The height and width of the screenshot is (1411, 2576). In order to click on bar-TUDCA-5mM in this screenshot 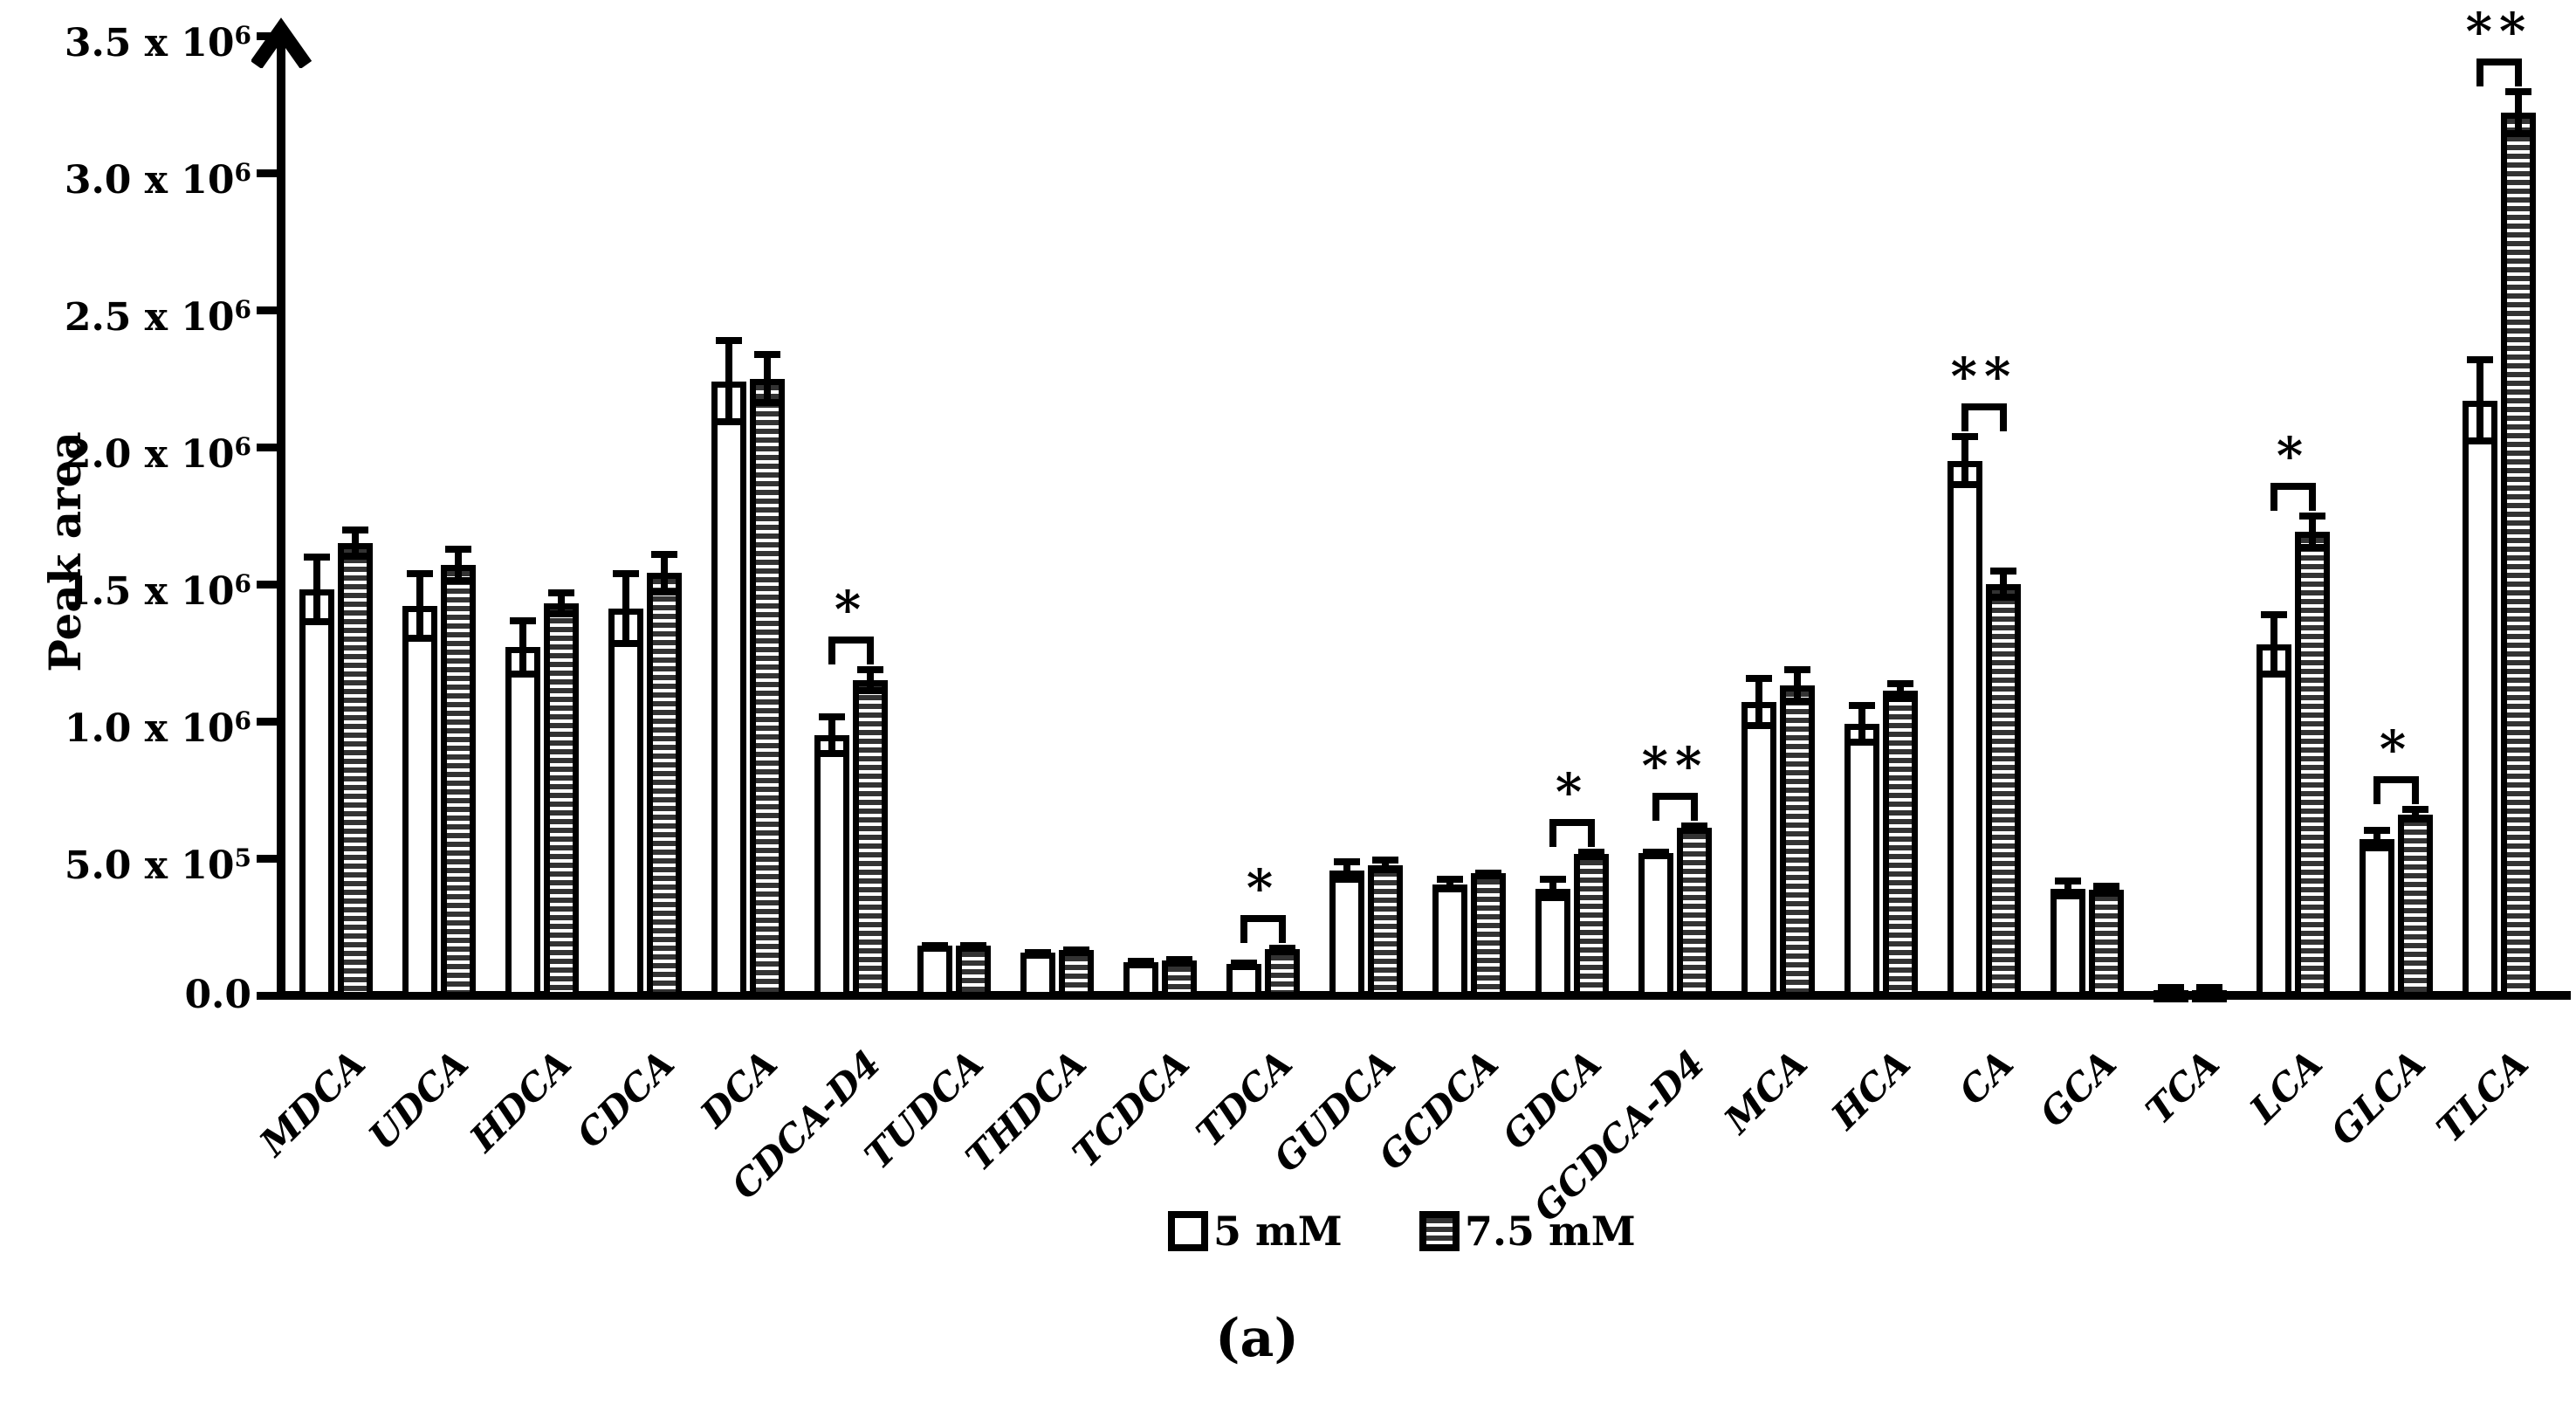, I will do `click(934, 972)`.